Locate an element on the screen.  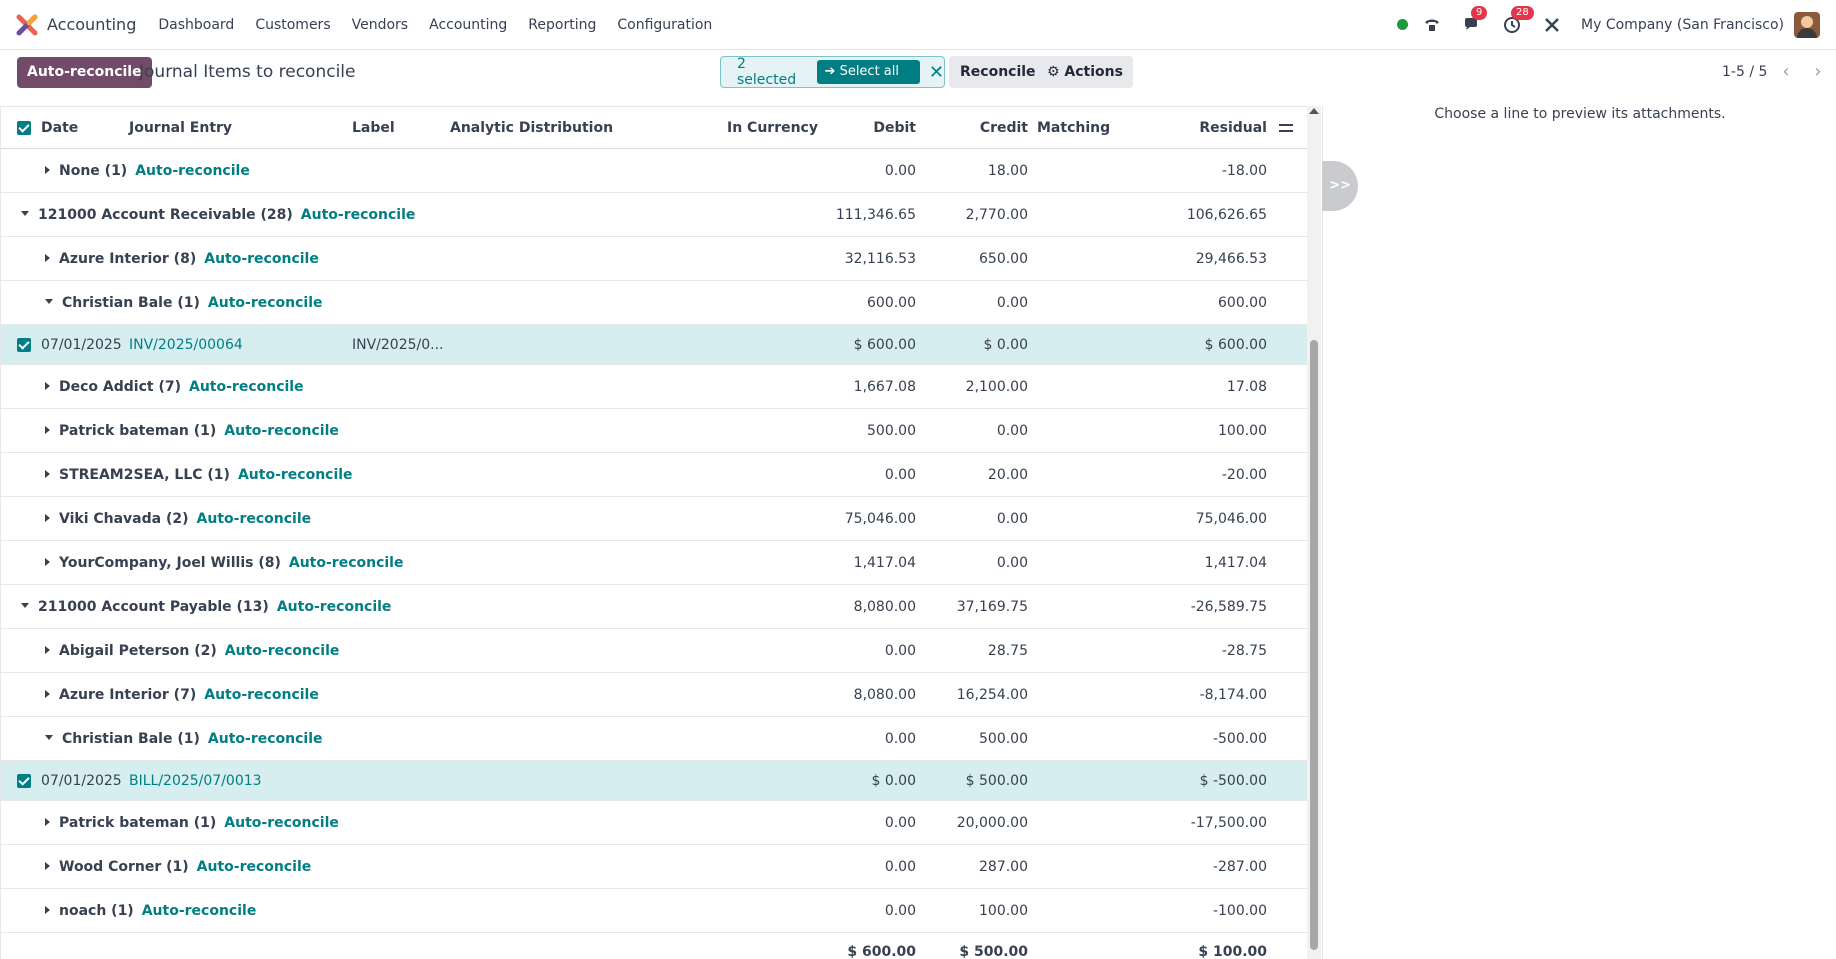
group-label: Viki Chavada (2) is located at coordinates (124, 518).